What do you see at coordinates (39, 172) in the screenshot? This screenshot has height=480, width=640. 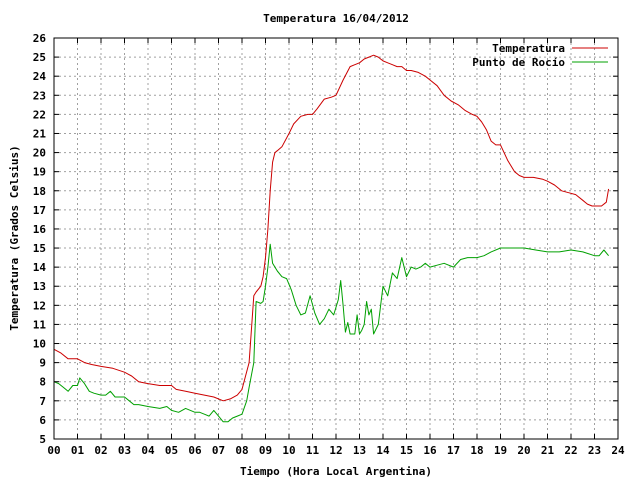 I see `y-tick-label: 19` at bounding box center [39, 172].